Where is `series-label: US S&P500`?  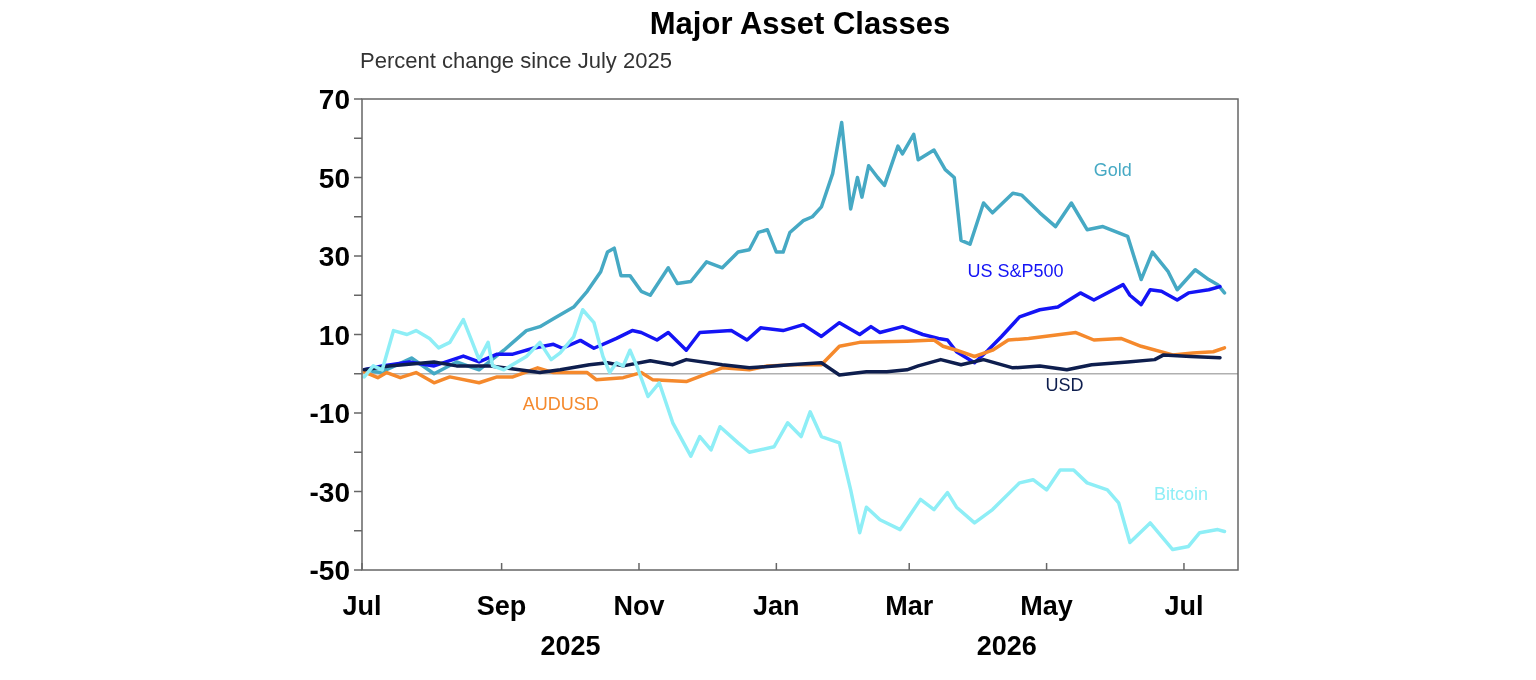
series-label: US S&P500 is located at coordinates (1015, 270).